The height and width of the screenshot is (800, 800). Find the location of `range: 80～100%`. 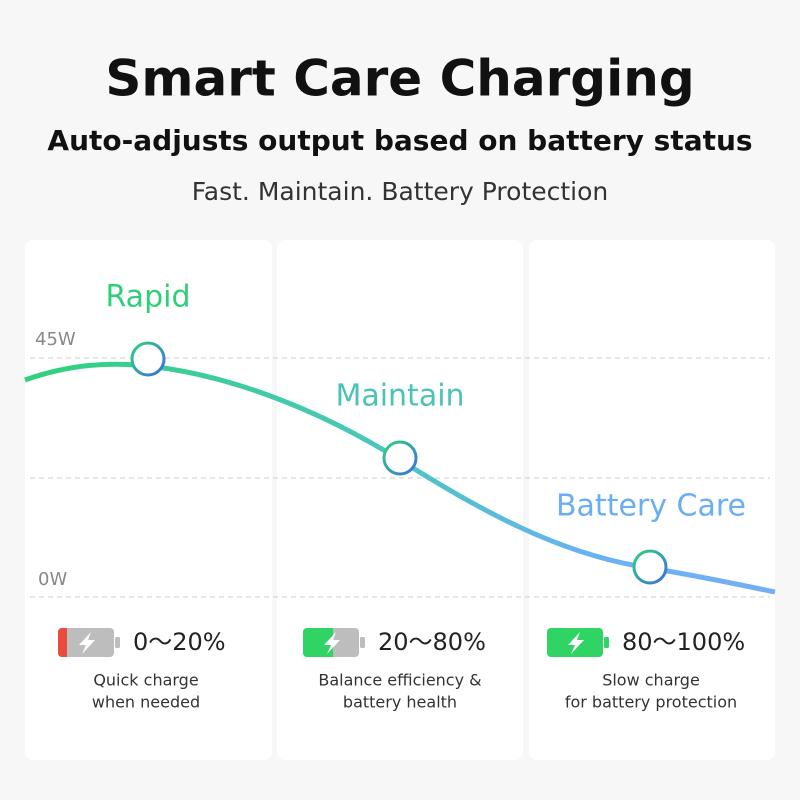

range: 80～100% is located at coordinates (683, 642).